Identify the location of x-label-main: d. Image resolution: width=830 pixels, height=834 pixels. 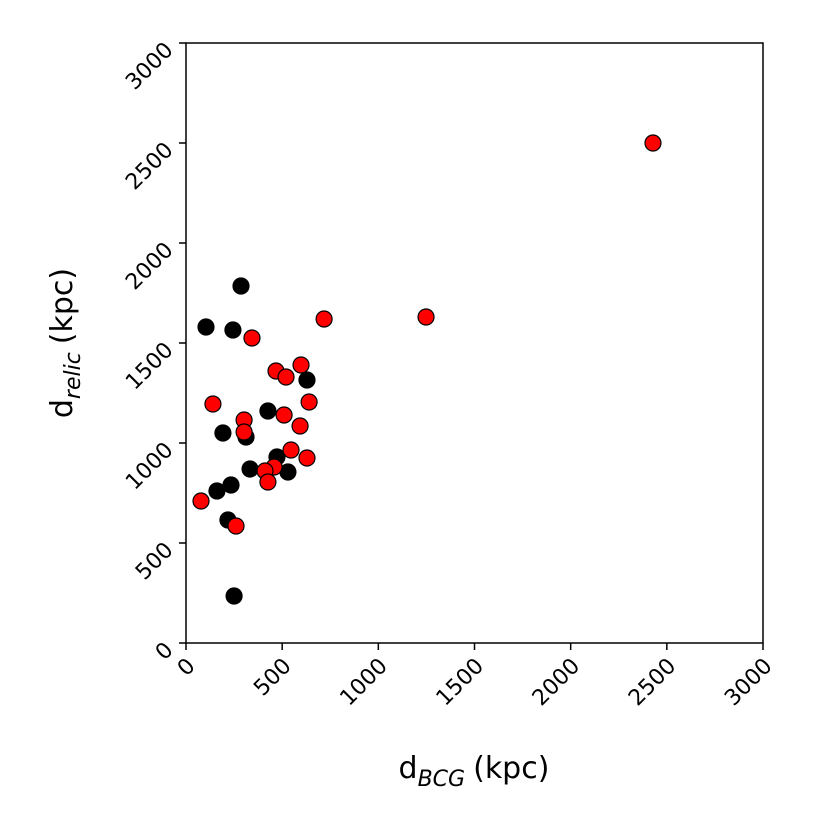
(408, 768).